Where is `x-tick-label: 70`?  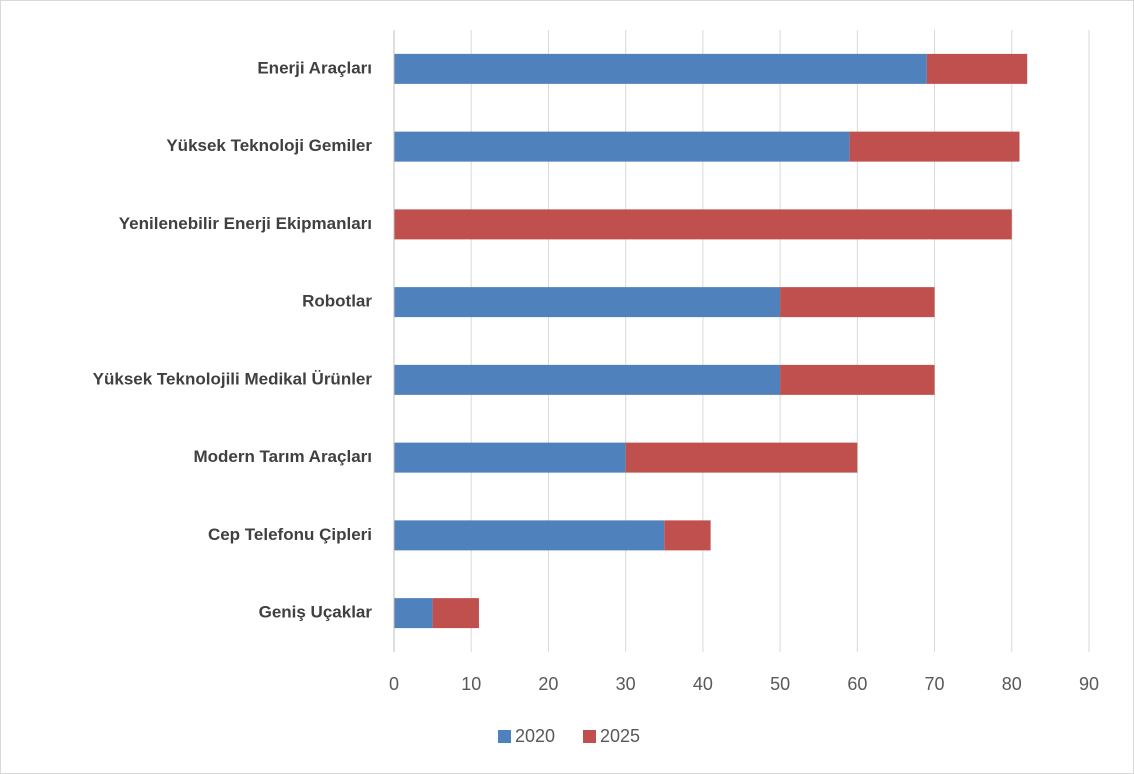
x-tick-label: 70 is located at coordinates (935, 684).